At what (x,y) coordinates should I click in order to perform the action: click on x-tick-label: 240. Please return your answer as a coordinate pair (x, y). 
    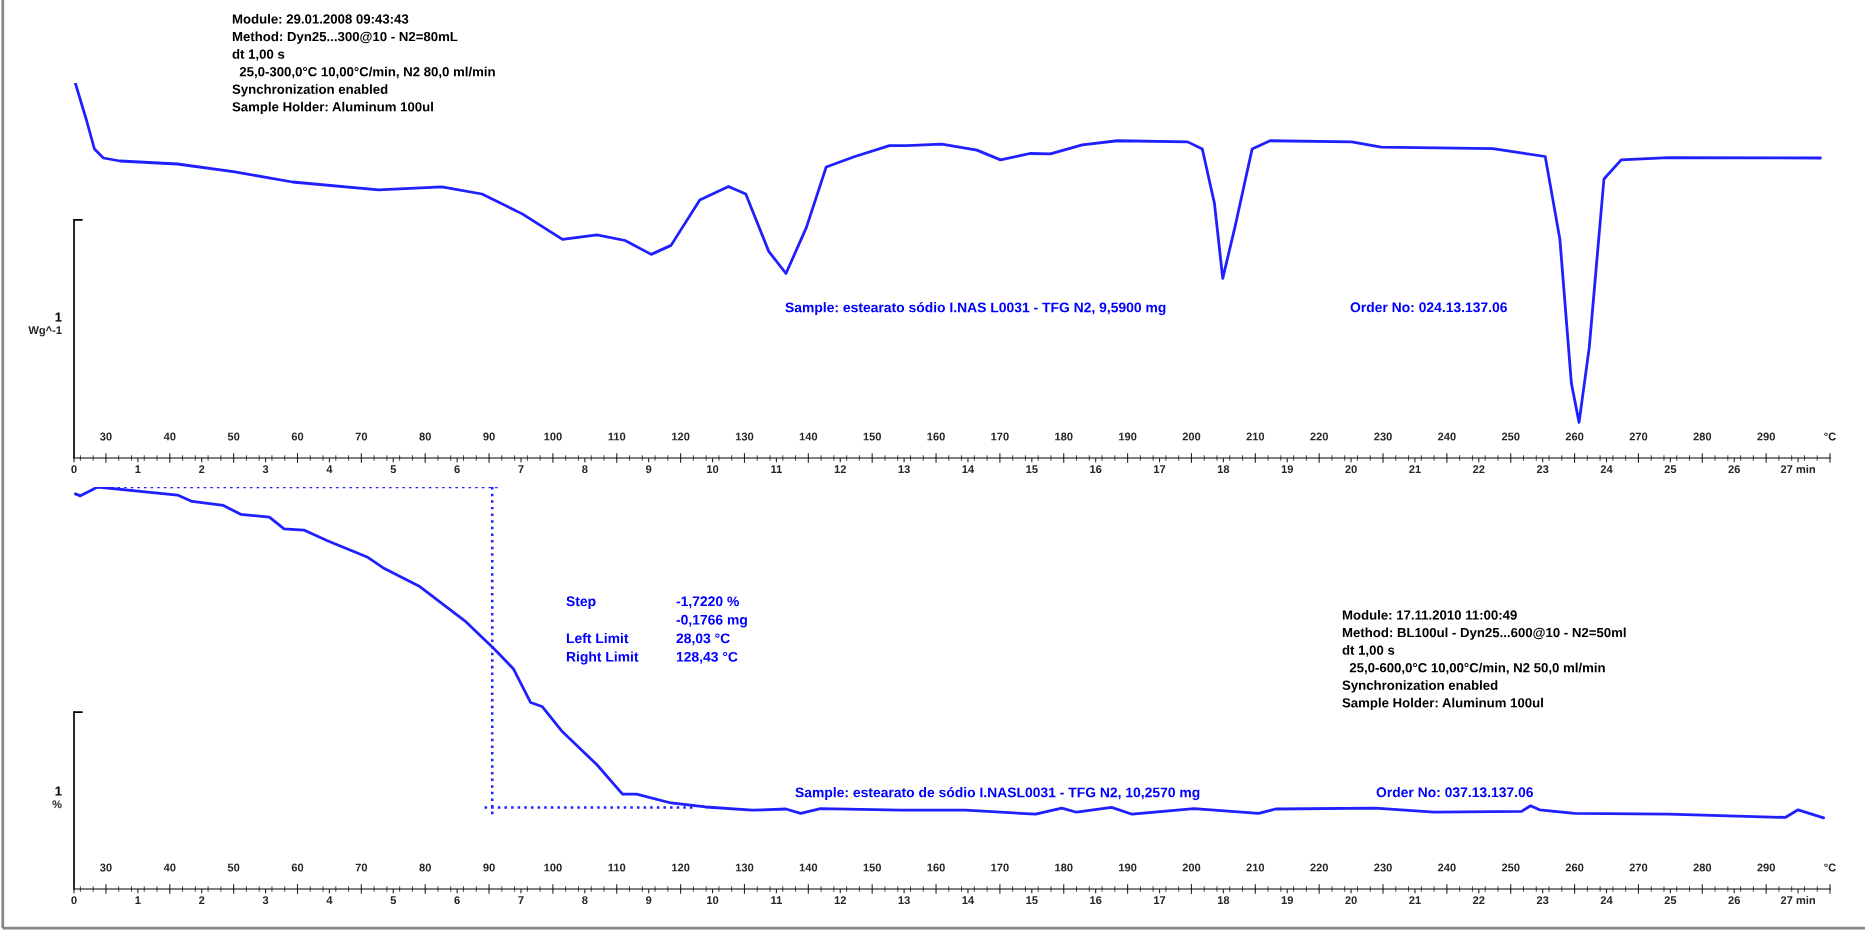
    Looking at the image, I should click on (1446, 436).